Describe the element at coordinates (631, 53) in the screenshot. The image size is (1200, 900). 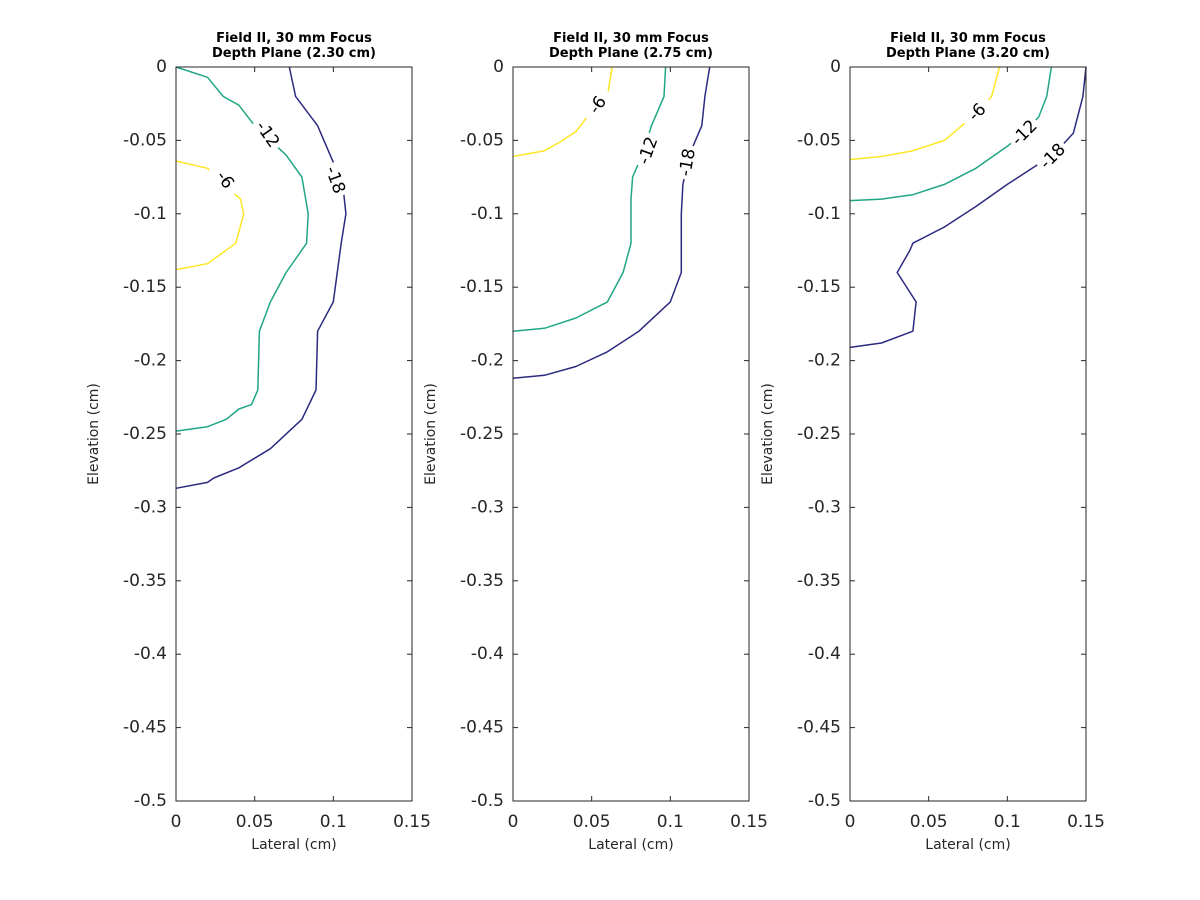
I see `plot-title-line-2: Depth Plane (2.75 cm)` at that location.